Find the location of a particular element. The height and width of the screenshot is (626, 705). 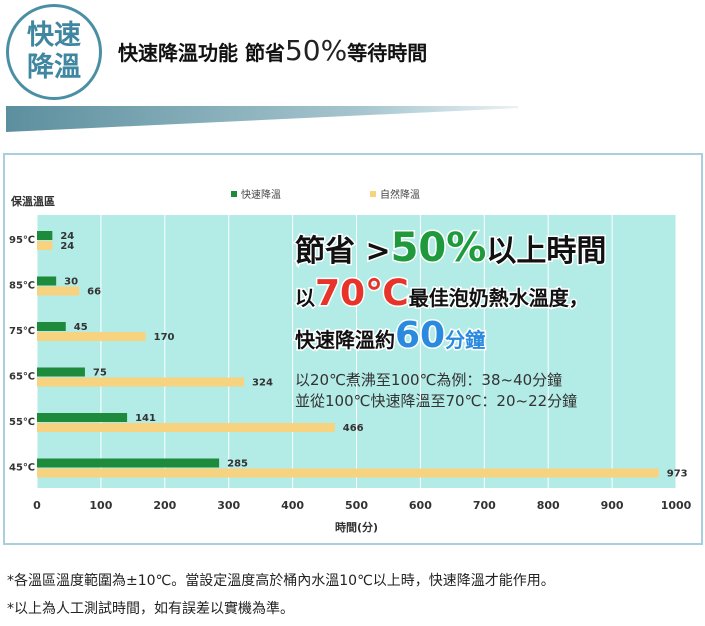

x-tick-label: 900 is located at coordinates (612, 505).